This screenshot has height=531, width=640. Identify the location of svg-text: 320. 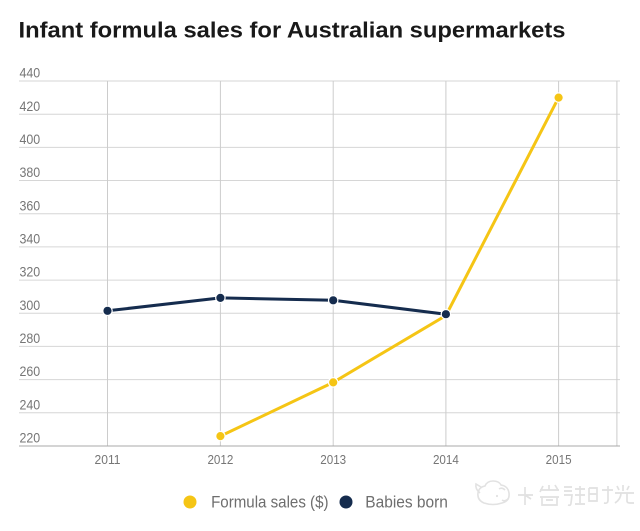
(30, 272).